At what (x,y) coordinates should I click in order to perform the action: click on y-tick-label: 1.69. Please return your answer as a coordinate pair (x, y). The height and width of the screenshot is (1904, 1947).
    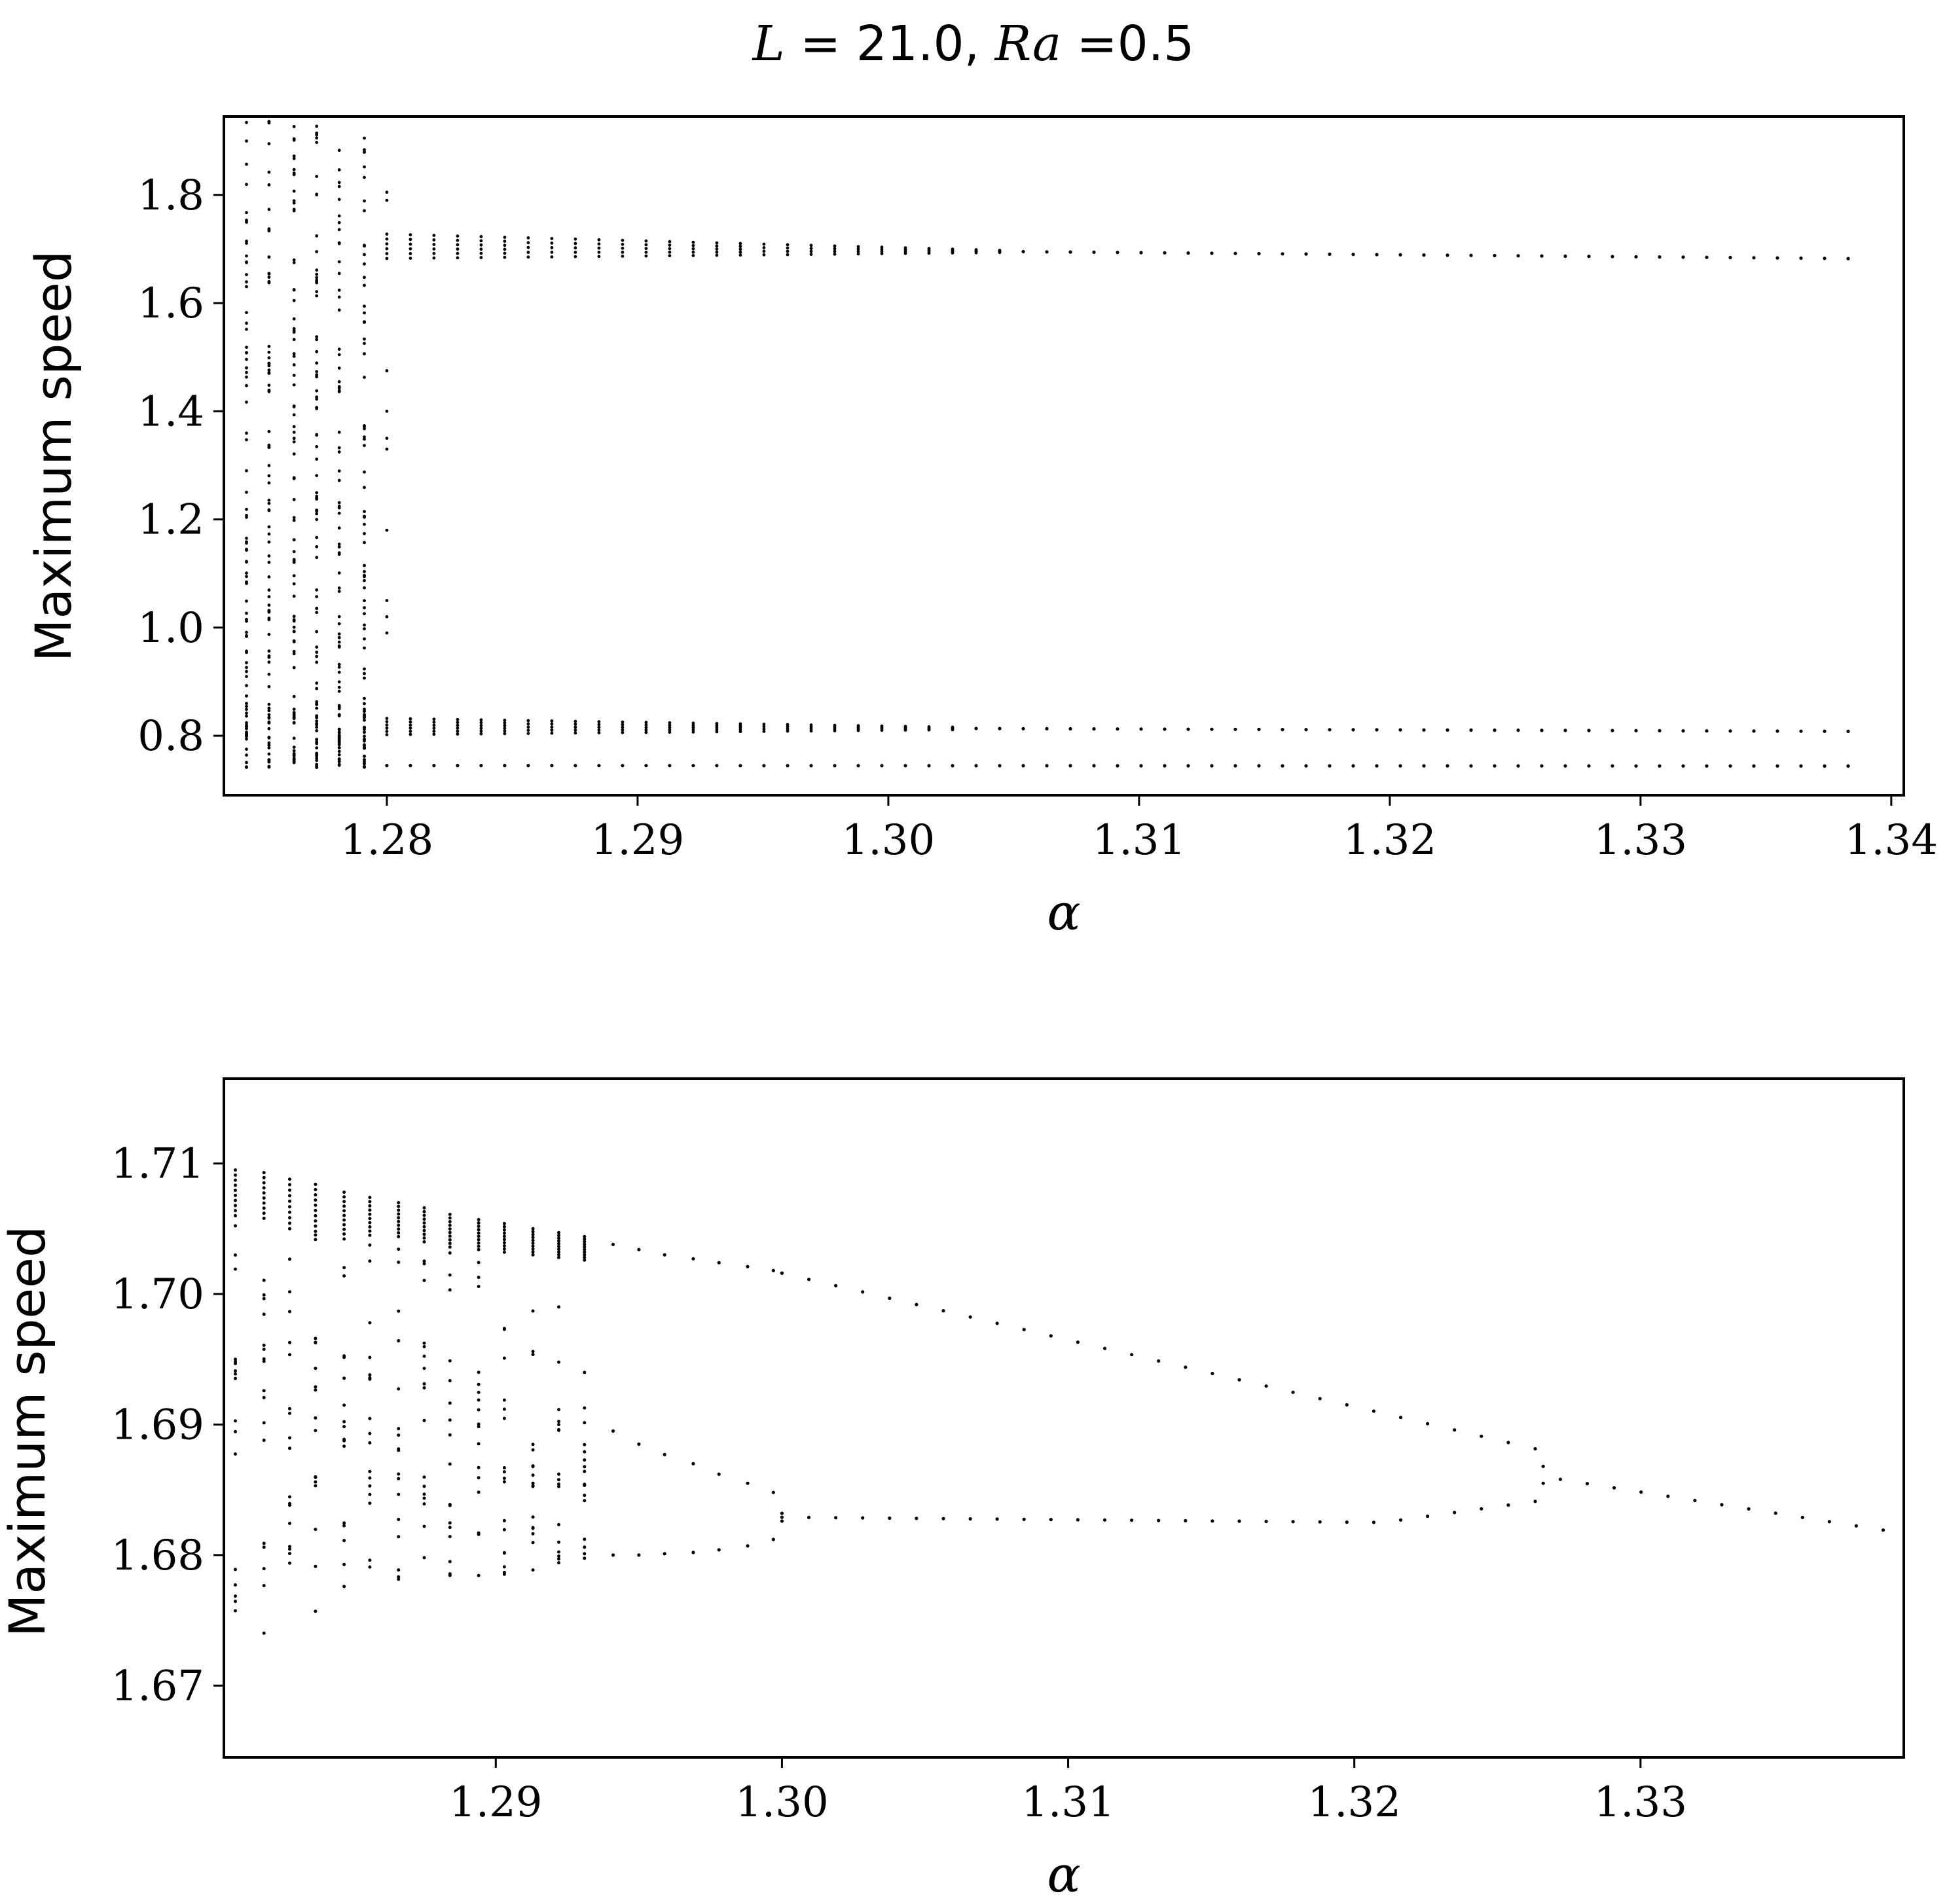
    Looking at the image, I should click on (158, 1425).